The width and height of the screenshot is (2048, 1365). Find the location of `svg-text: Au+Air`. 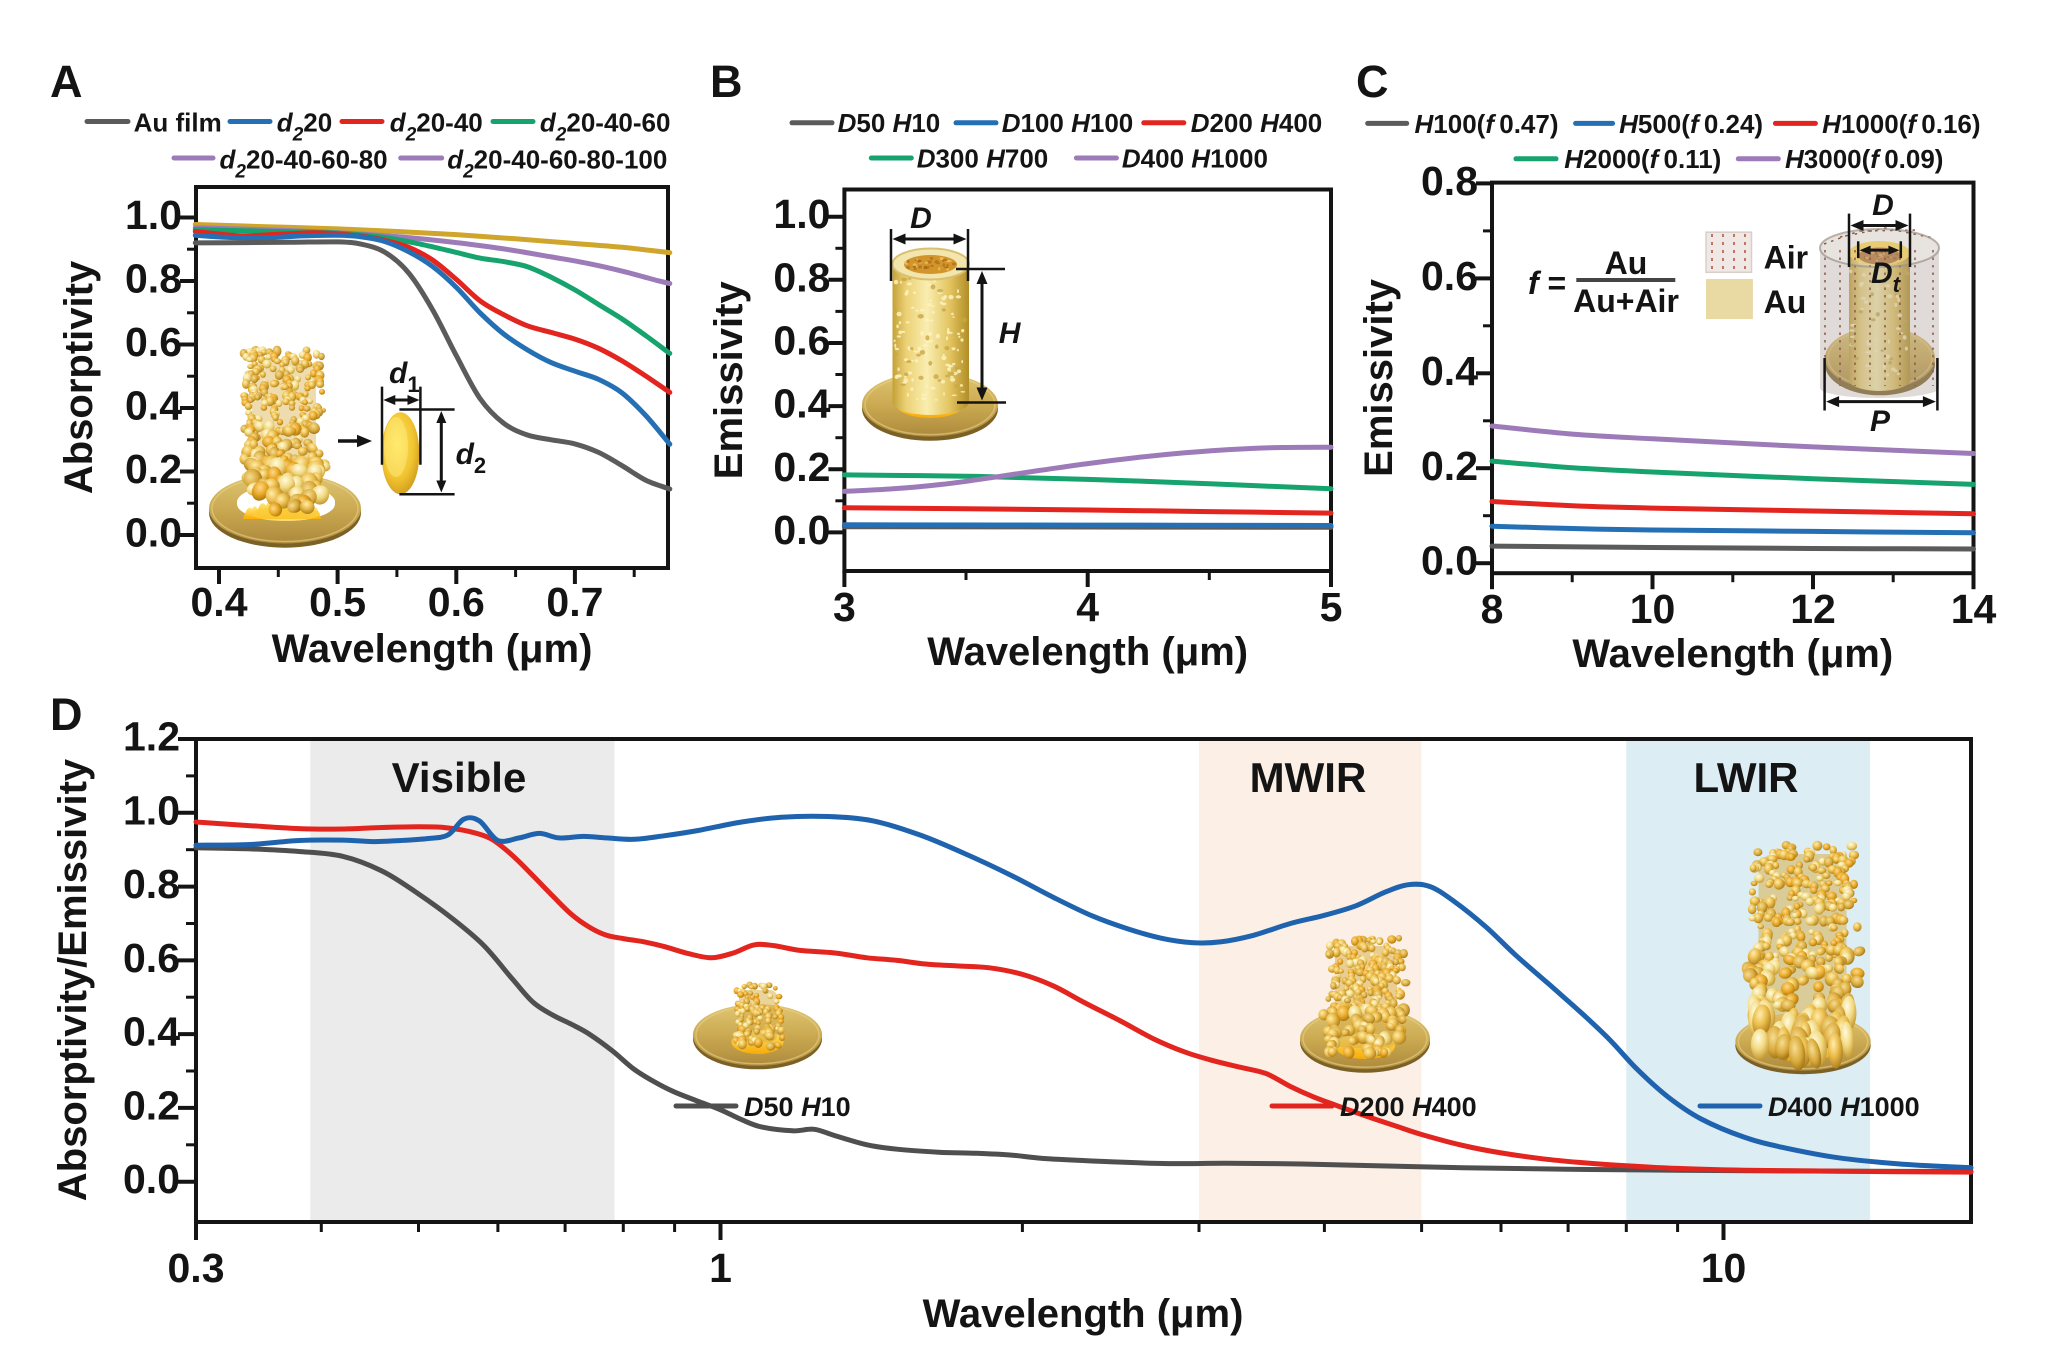

svg-text: Au+Air is located at coordinates (1626, 301).